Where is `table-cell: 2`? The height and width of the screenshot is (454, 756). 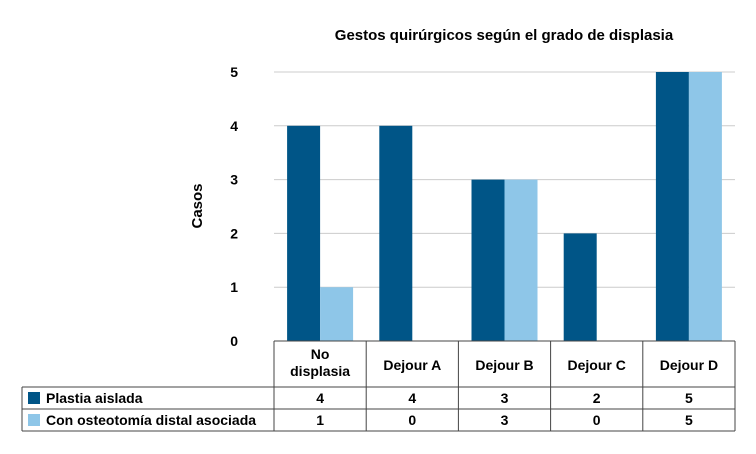
table-cell: 2 is located at coordinates (597, 398).